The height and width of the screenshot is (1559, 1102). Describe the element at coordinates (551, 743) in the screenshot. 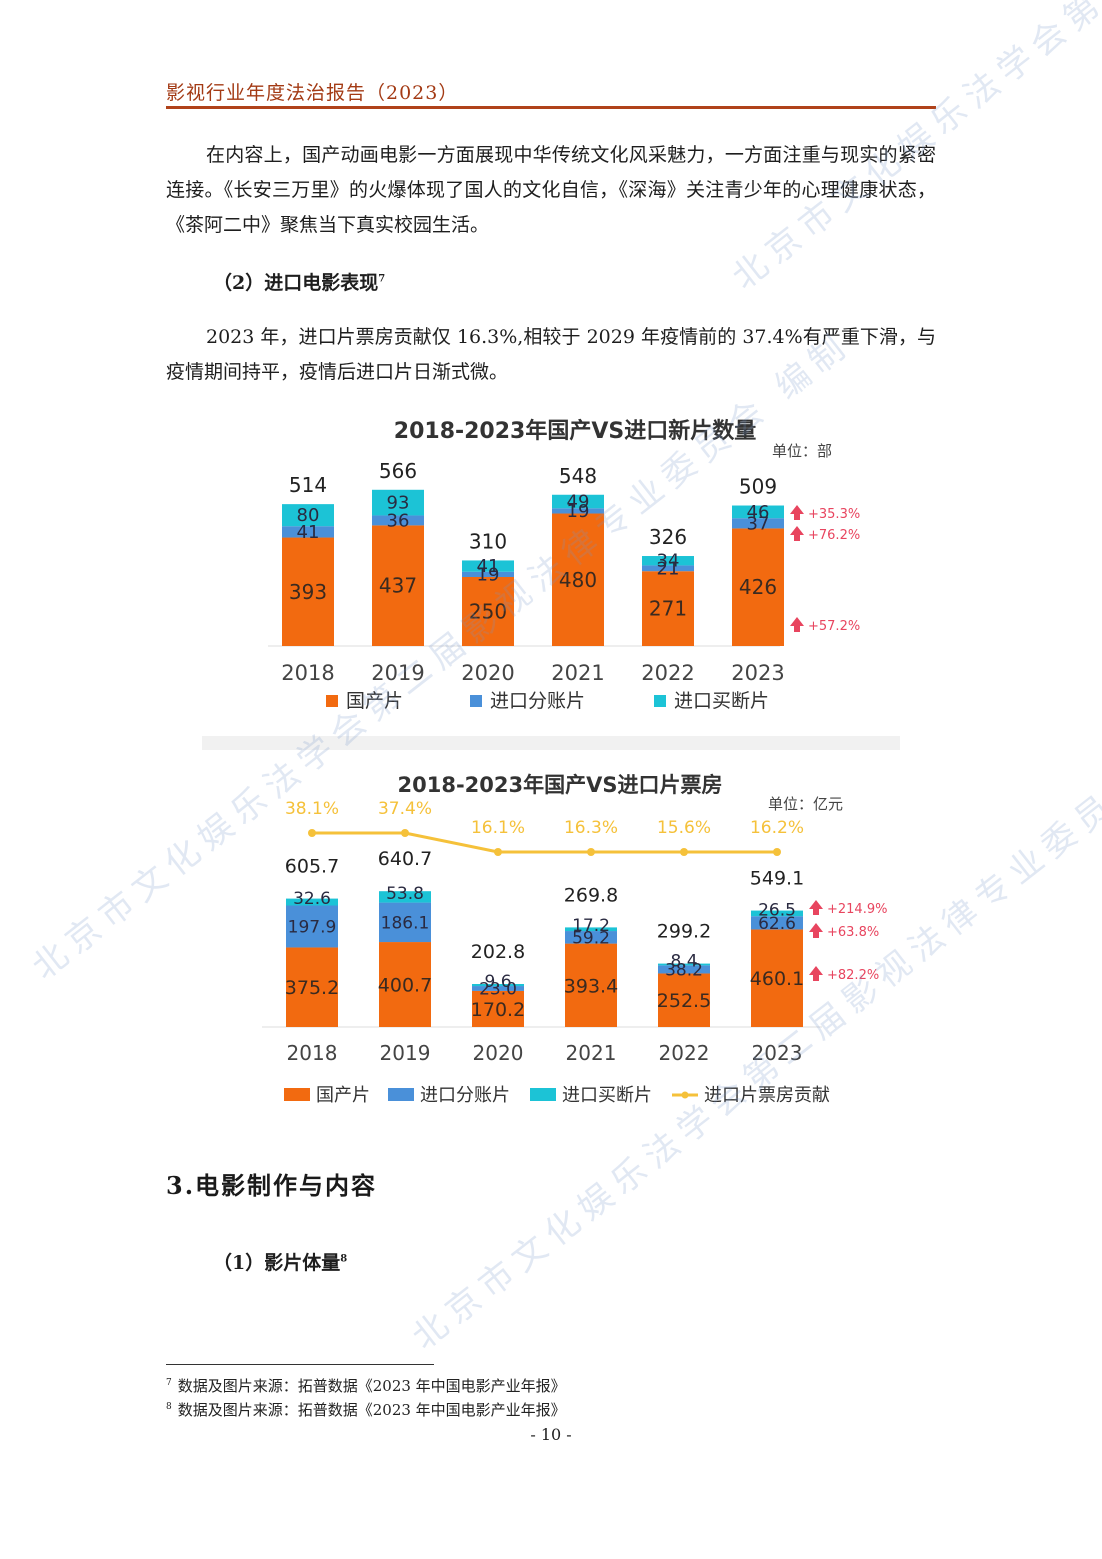

I see `chart-separator` at that location.